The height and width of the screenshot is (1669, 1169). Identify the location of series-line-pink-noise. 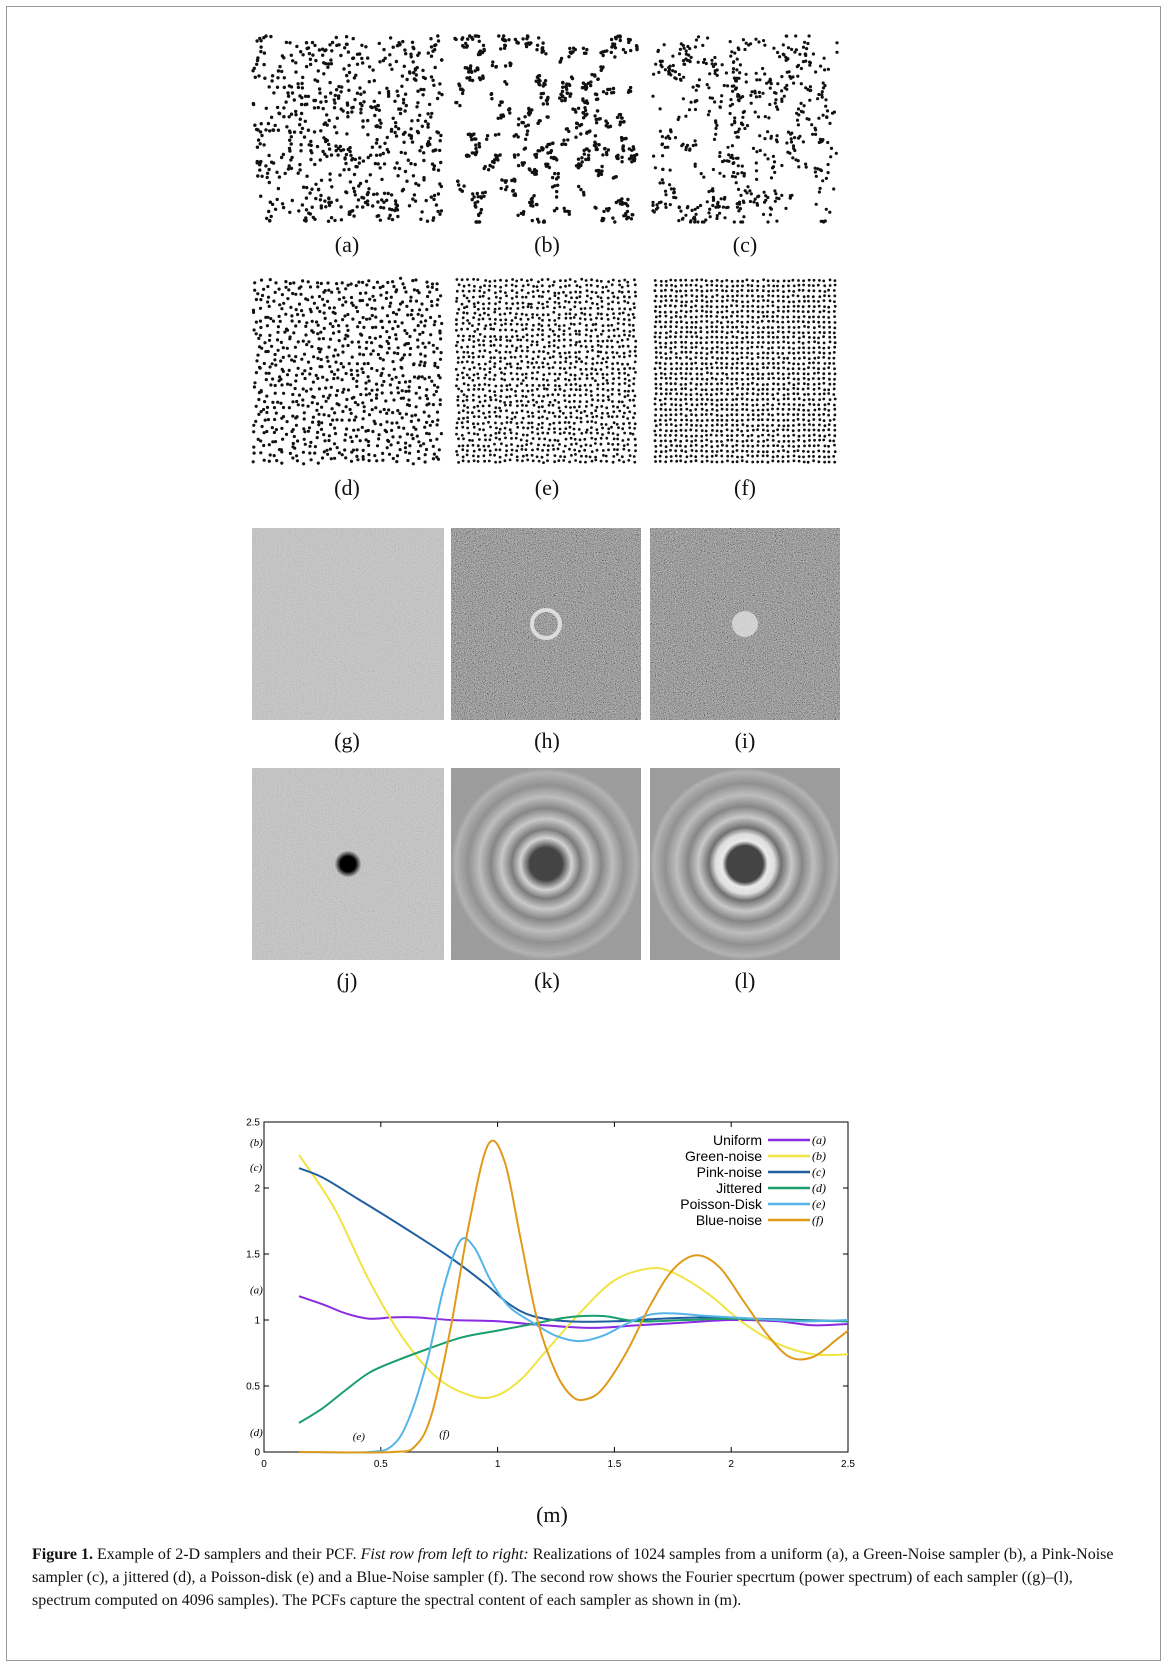
(573, 1245).